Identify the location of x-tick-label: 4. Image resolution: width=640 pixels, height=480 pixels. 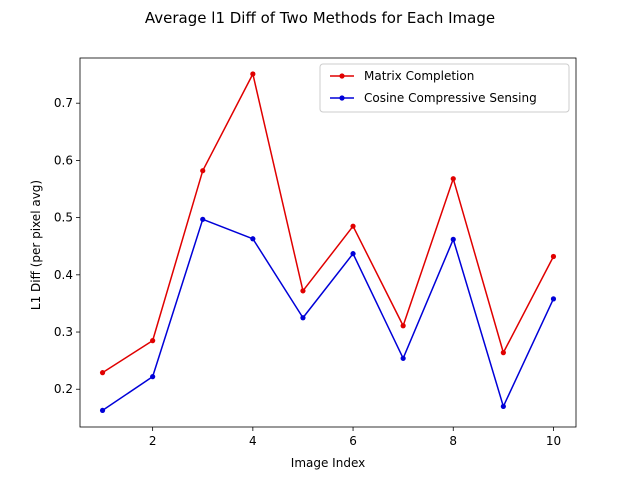
(253, 441).